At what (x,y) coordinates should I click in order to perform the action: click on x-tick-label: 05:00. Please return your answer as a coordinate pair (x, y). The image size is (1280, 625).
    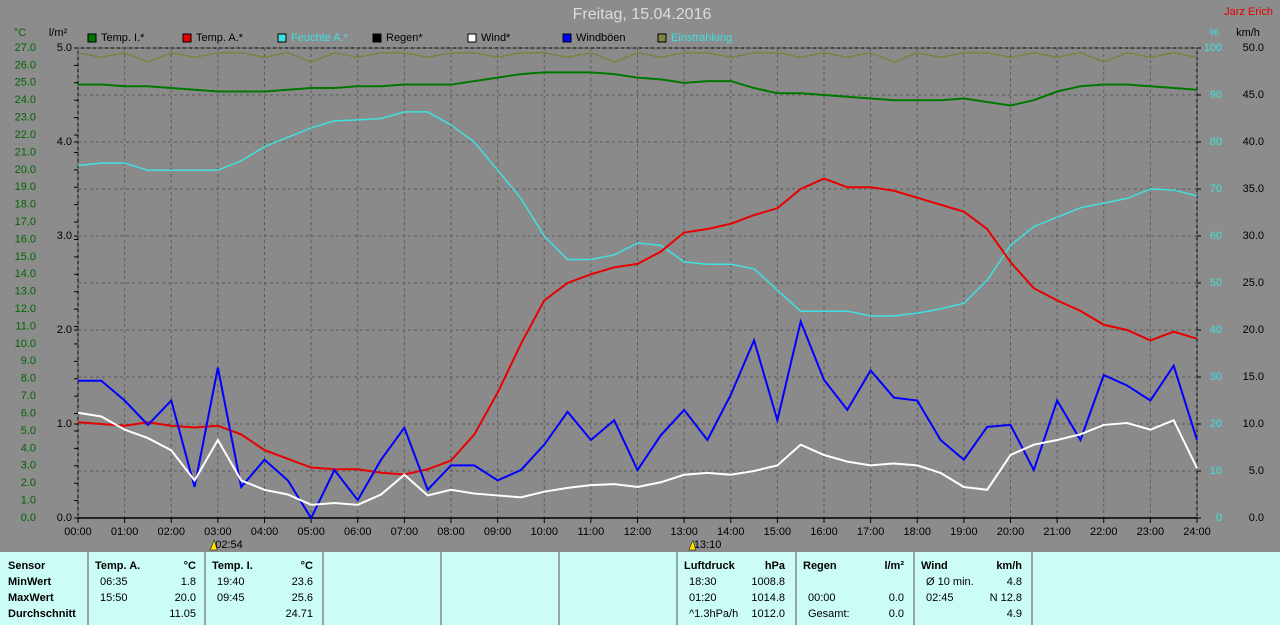
    Looking at the image, I should click on (311, 532).